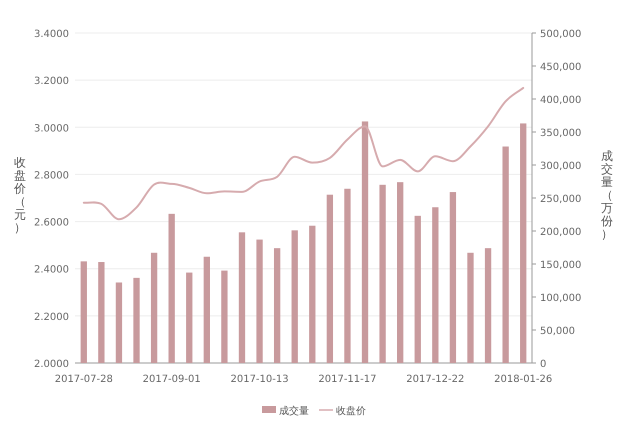 Image resolution: width=640 pixels, height=434 pixels. What do you see at coordinates (347, 379) in the screenshot?
I see `x-tick-label: 2017-11-17` at bounding box center [347, 379].